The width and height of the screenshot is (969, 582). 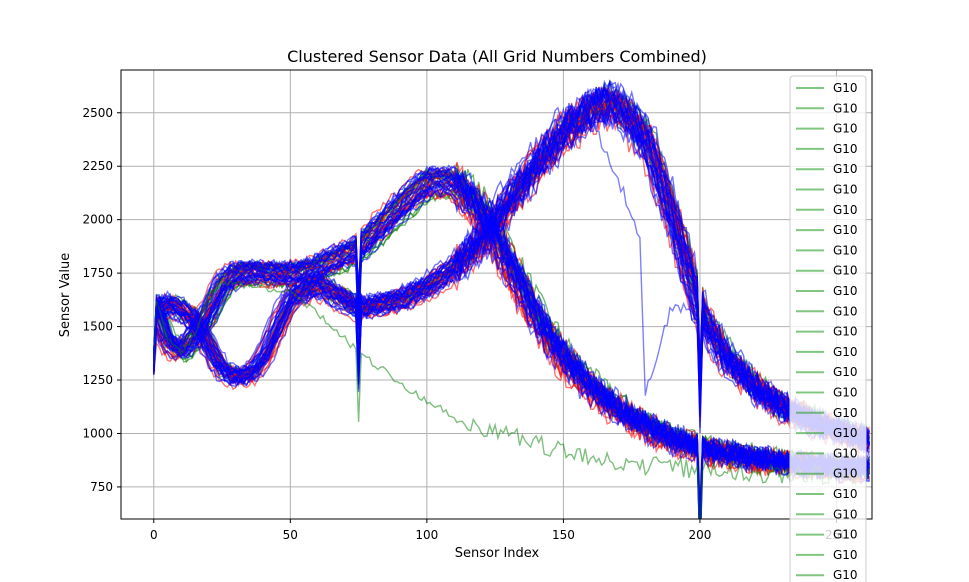 I want to click on x-tick-label: 150, so click(x=563, y=535).